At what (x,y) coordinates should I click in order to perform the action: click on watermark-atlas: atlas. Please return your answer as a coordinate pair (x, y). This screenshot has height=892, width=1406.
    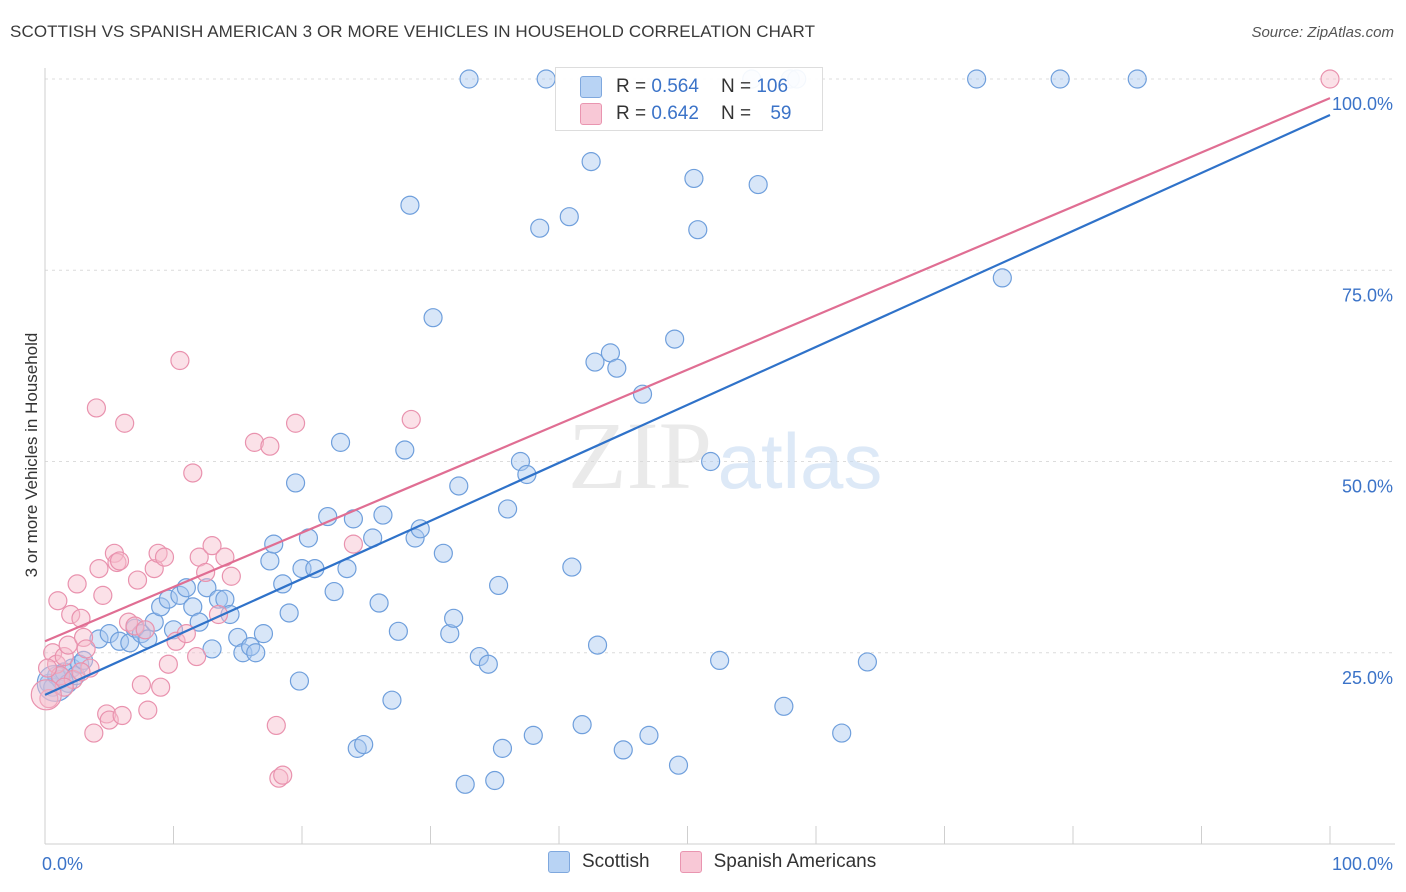
    Looking at the image, I should click on (800, 461).